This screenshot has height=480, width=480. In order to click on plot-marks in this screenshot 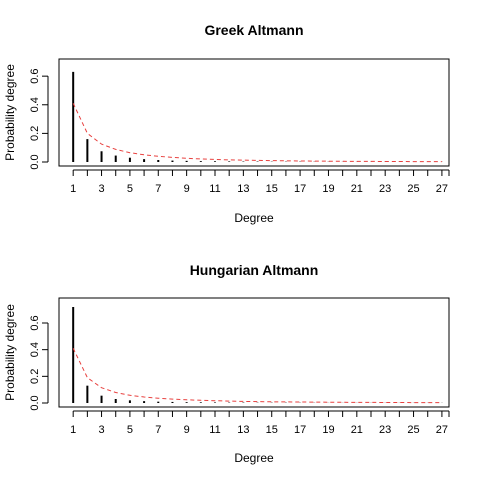, I will do `click(257, 117)`.